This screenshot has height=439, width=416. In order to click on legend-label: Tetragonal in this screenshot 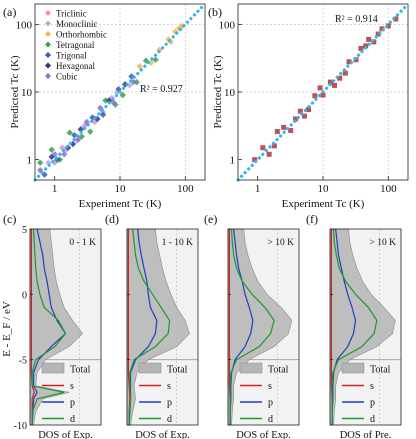, I will do `click(75, 45)`.